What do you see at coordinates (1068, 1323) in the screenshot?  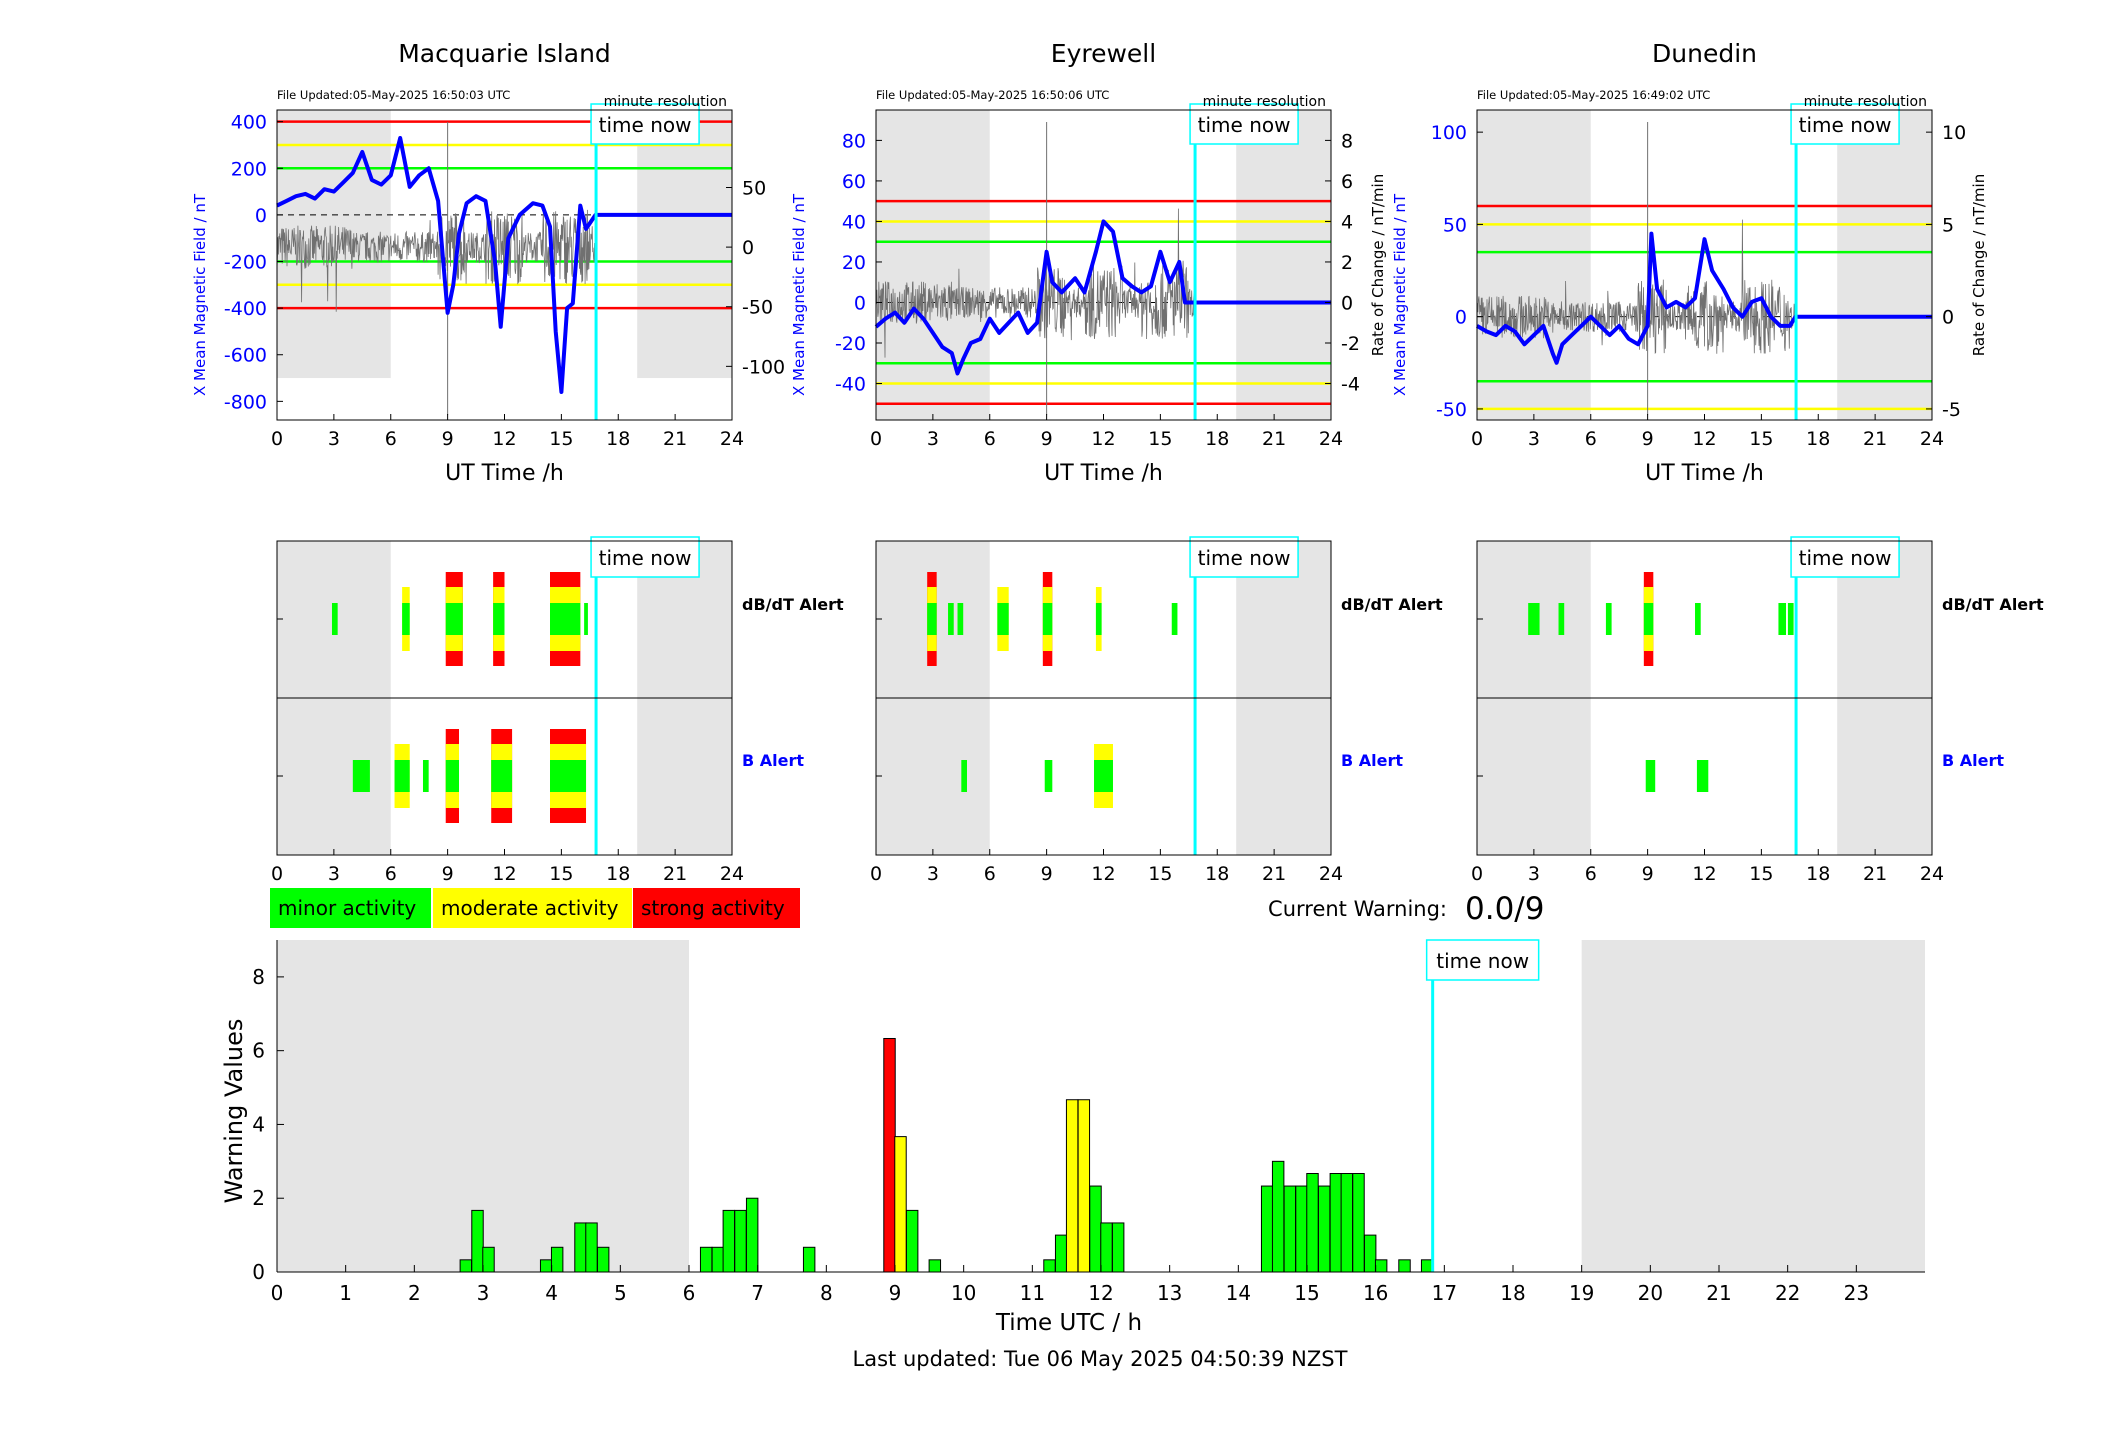 I see `x-axis-label: Time UTC / h` at bounding box center [1068, 1323].